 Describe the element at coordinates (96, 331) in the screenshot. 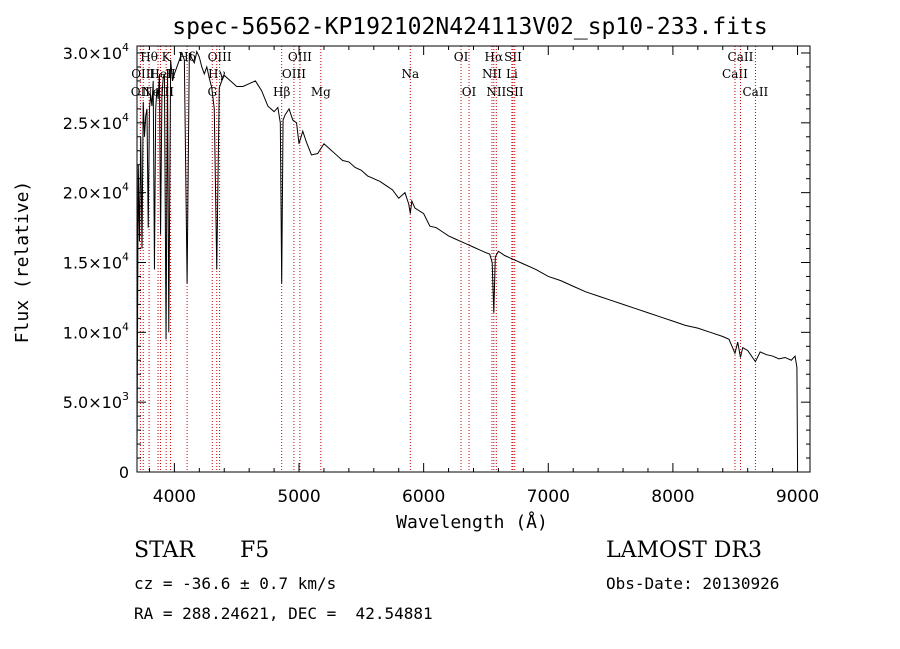

I see `y-tick-label: 1.0×10⁴` at that location.